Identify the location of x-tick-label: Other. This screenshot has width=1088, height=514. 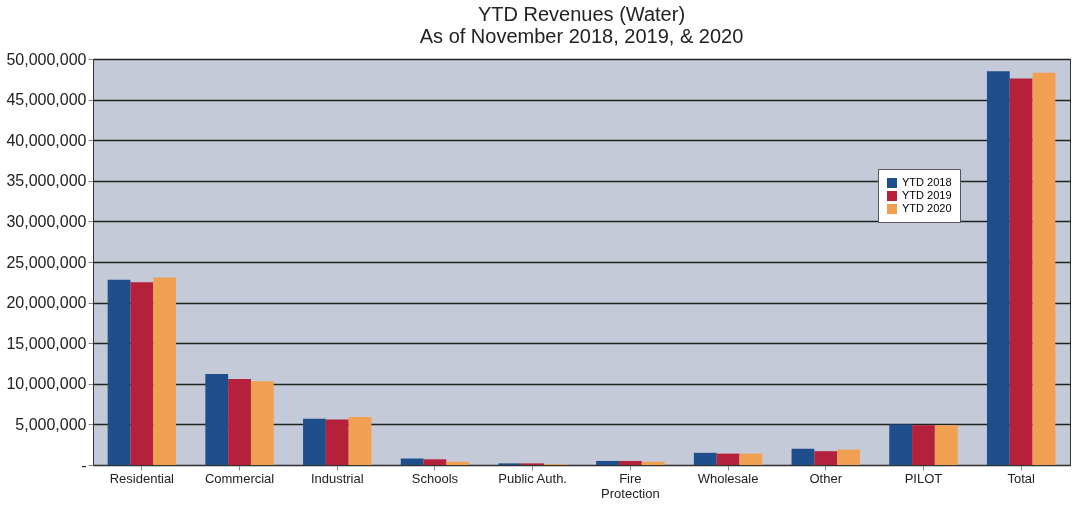
(826, 478).